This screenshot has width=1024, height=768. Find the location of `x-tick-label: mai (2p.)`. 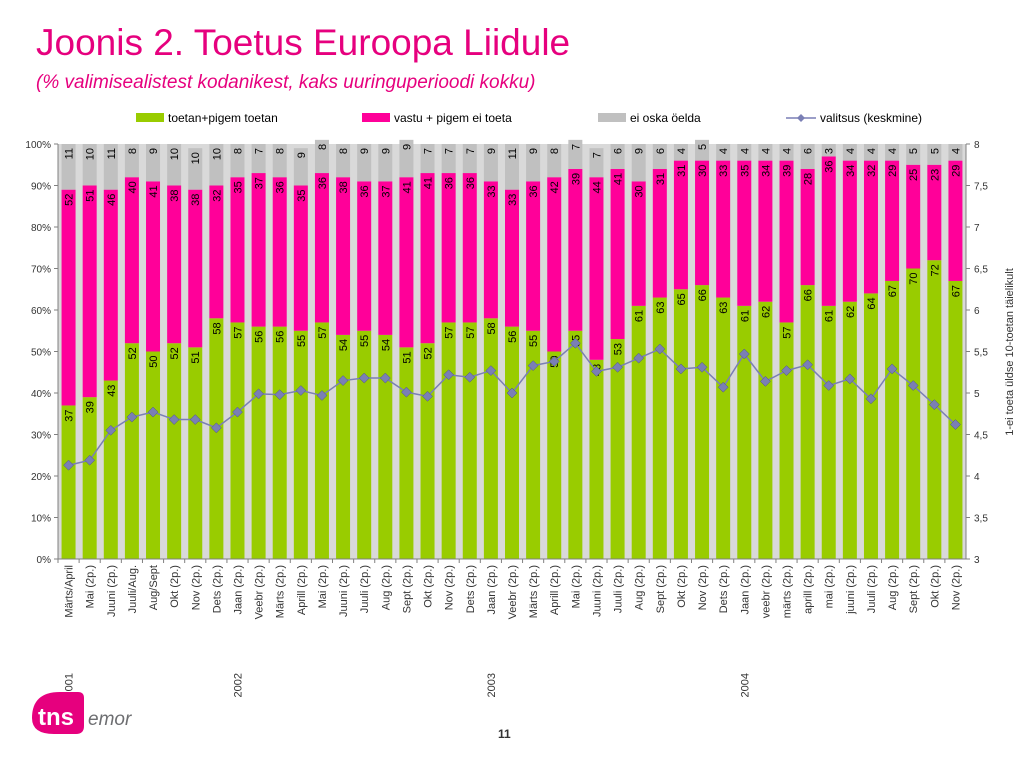

x-tick-label: mai (2p.) is located at coordinates (830, 586).